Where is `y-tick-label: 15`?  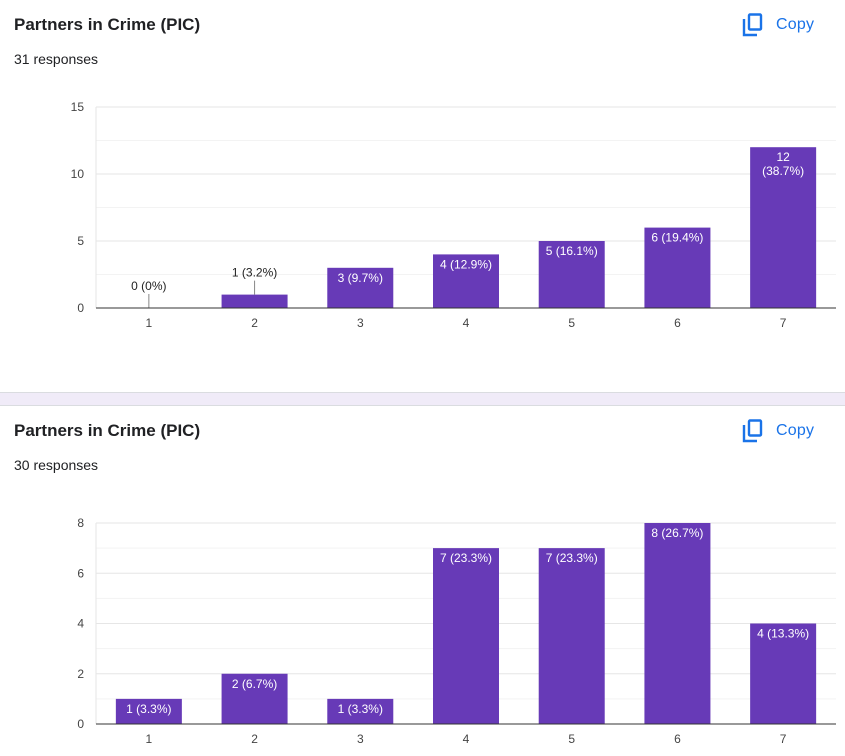 y-tick-label: 15 is located at coordinates (78, 107).